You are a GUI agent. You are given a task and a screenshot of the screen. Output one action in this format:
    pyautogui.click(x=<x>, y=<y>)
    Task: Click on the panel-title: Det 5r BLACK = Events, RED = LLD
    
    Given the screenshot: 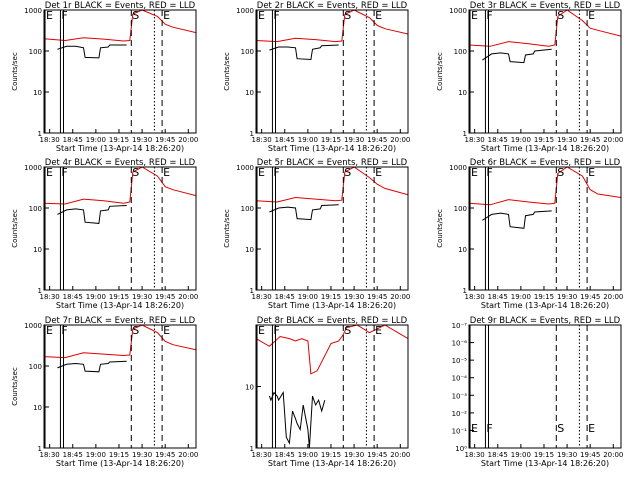 What is the action you would take?
    pyautogui.click(x=332, y=163)
    